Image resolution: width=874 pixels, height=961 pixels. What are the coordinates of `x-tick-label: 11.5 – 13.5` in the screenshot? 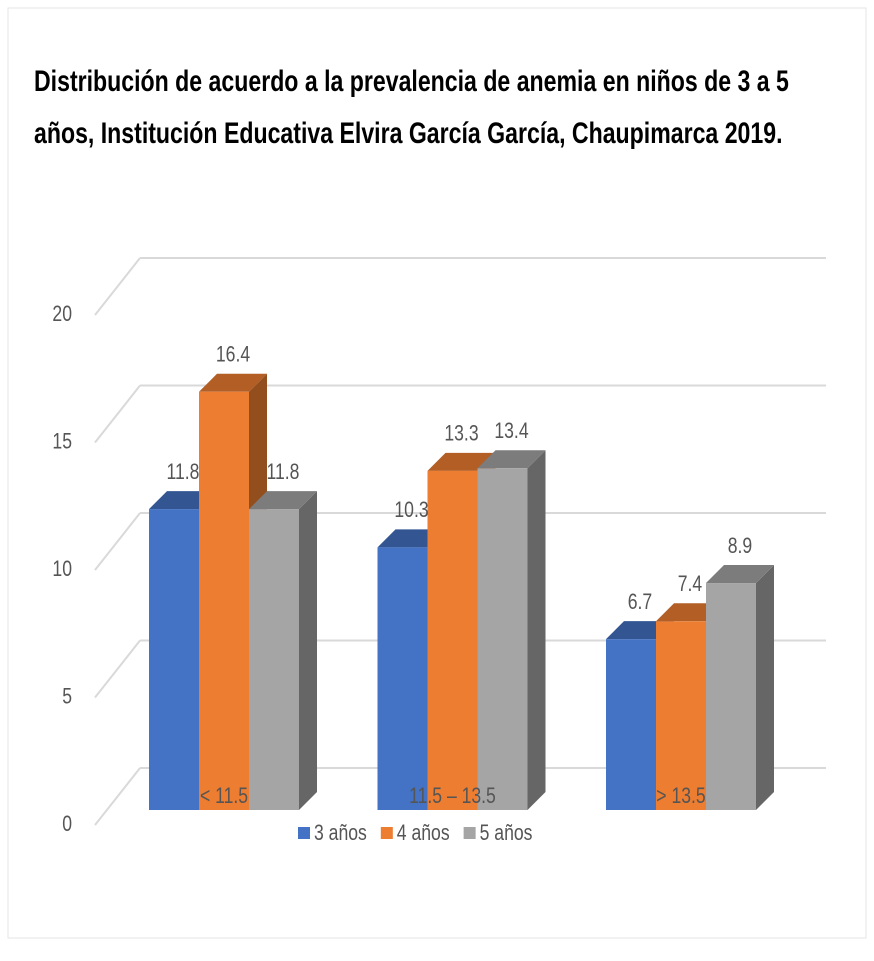 It's located at (452, 796).